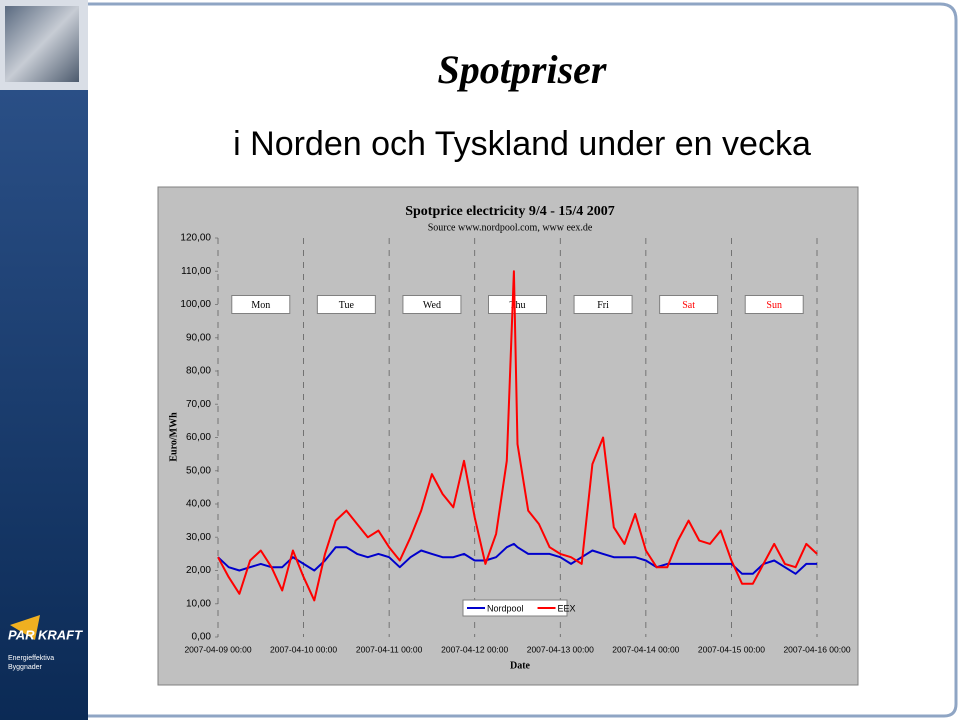 This screenshot has width=960, height=720. I want to click on x-tick-label: 2007-04-12 00:00, so click(474, 649).